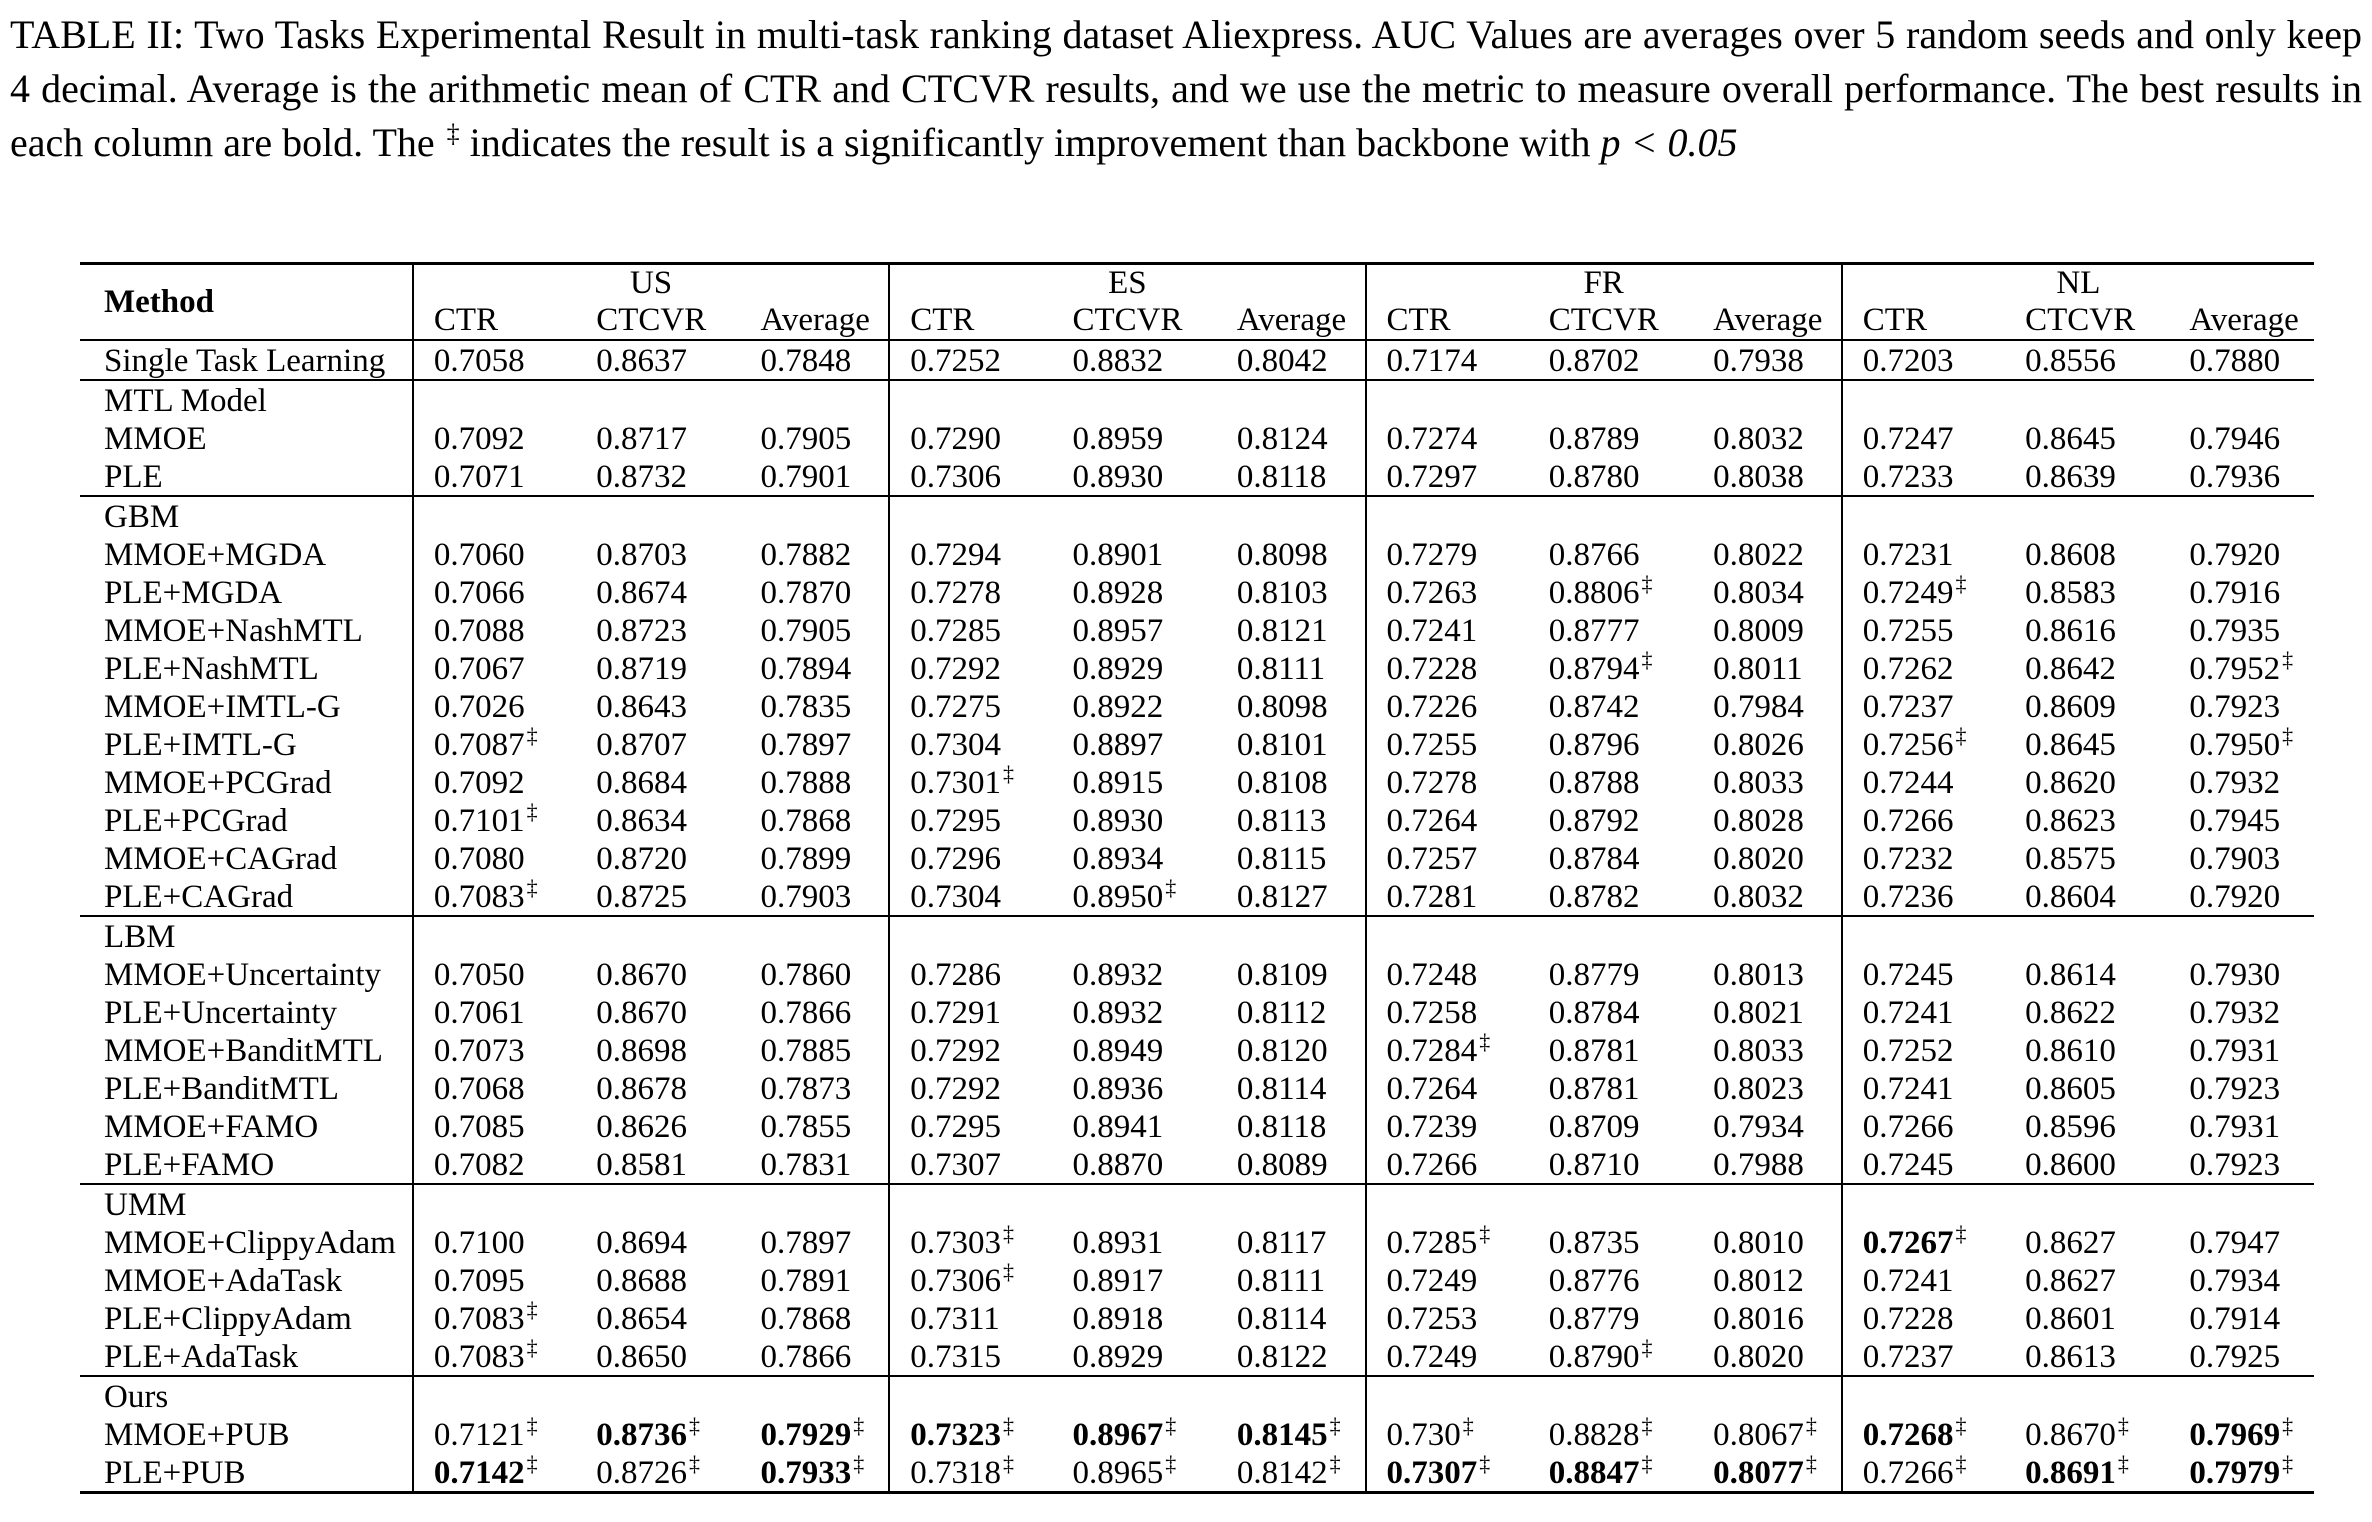 The image size is (2372, 1522). What do you see at coordinates (2235, 821) in the screenshot?
I see `value-number: 0.7945` at bounding box center [2235, 821].